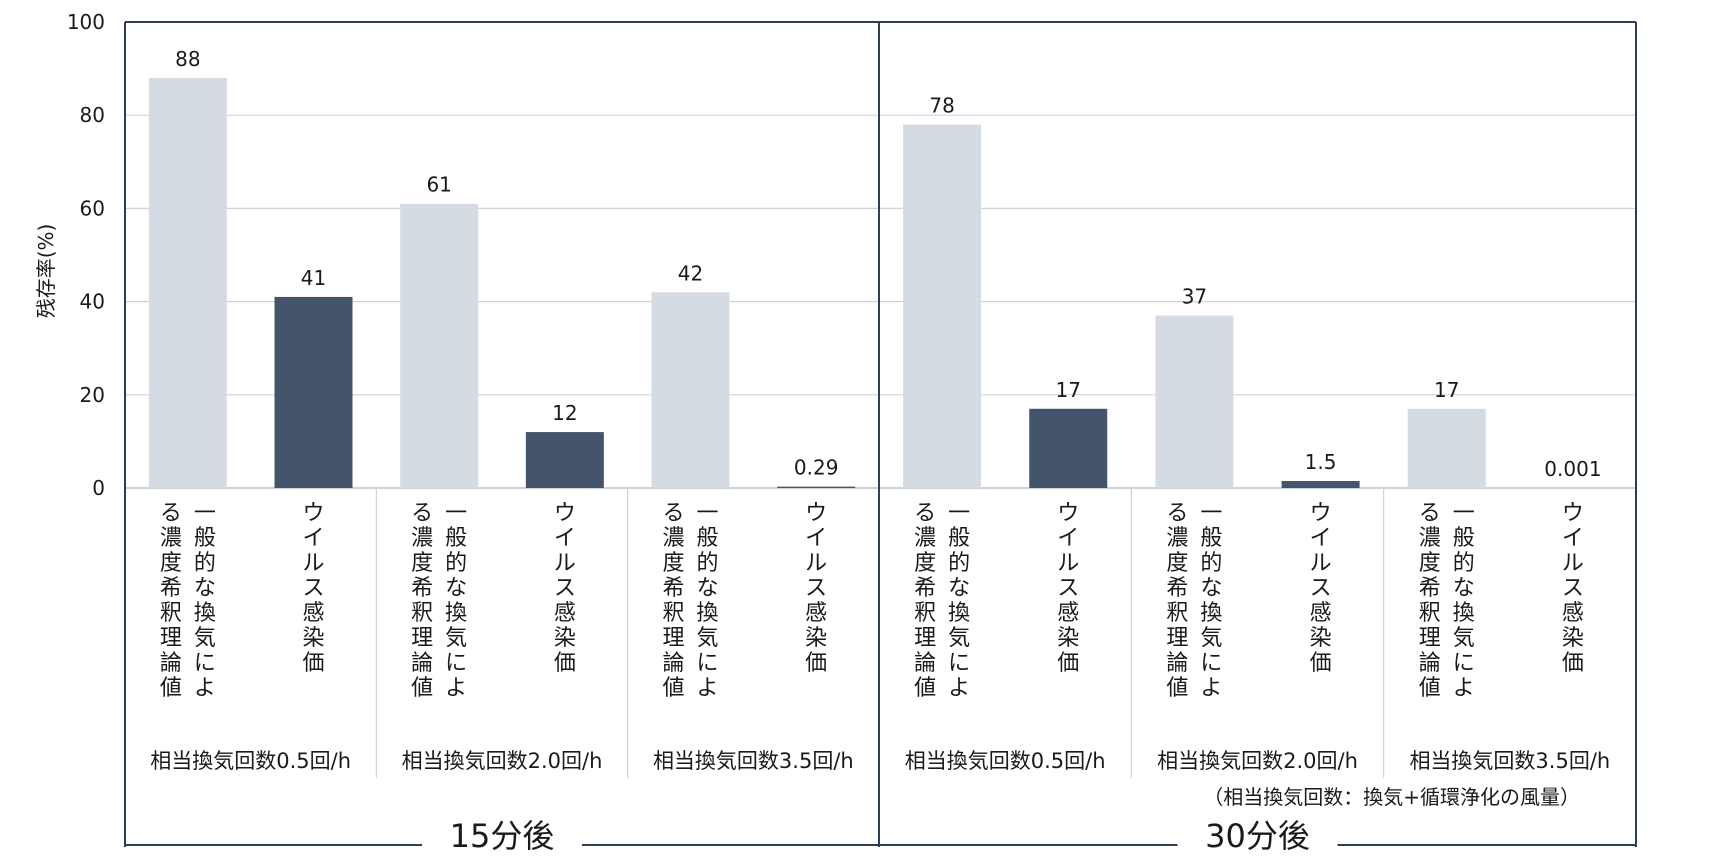 The image size is (1721, 856). Describe the element at coordinates (92, 208) in the screenshot. I see `y-tick-label: 60` at that location.